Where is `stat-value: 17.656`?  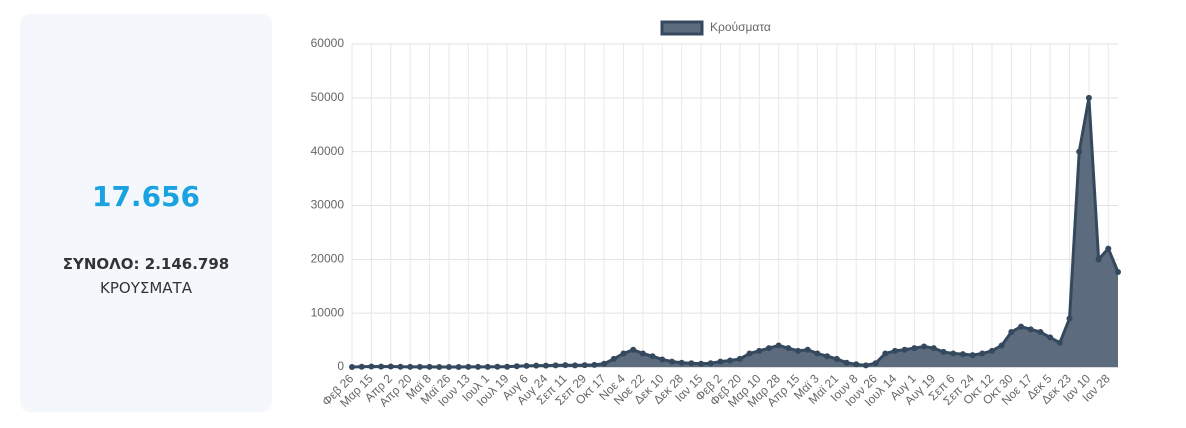 stat-value: 17.656 is located at coordinates (146, 196).